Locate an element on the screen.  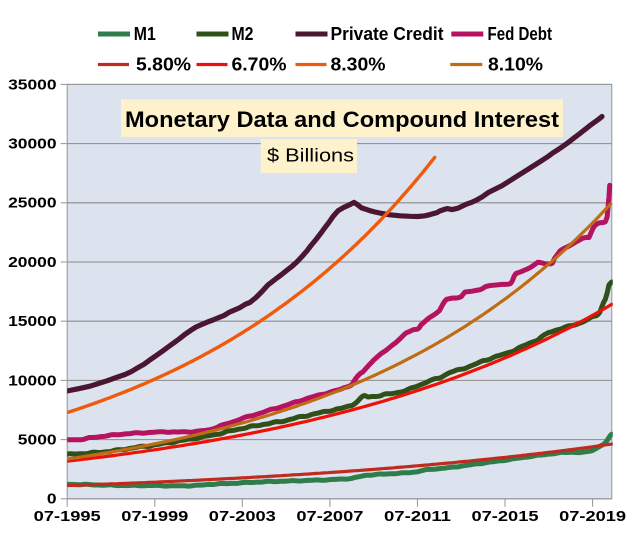
svg-text: 07-2007 is located at coordinates (329, 517).